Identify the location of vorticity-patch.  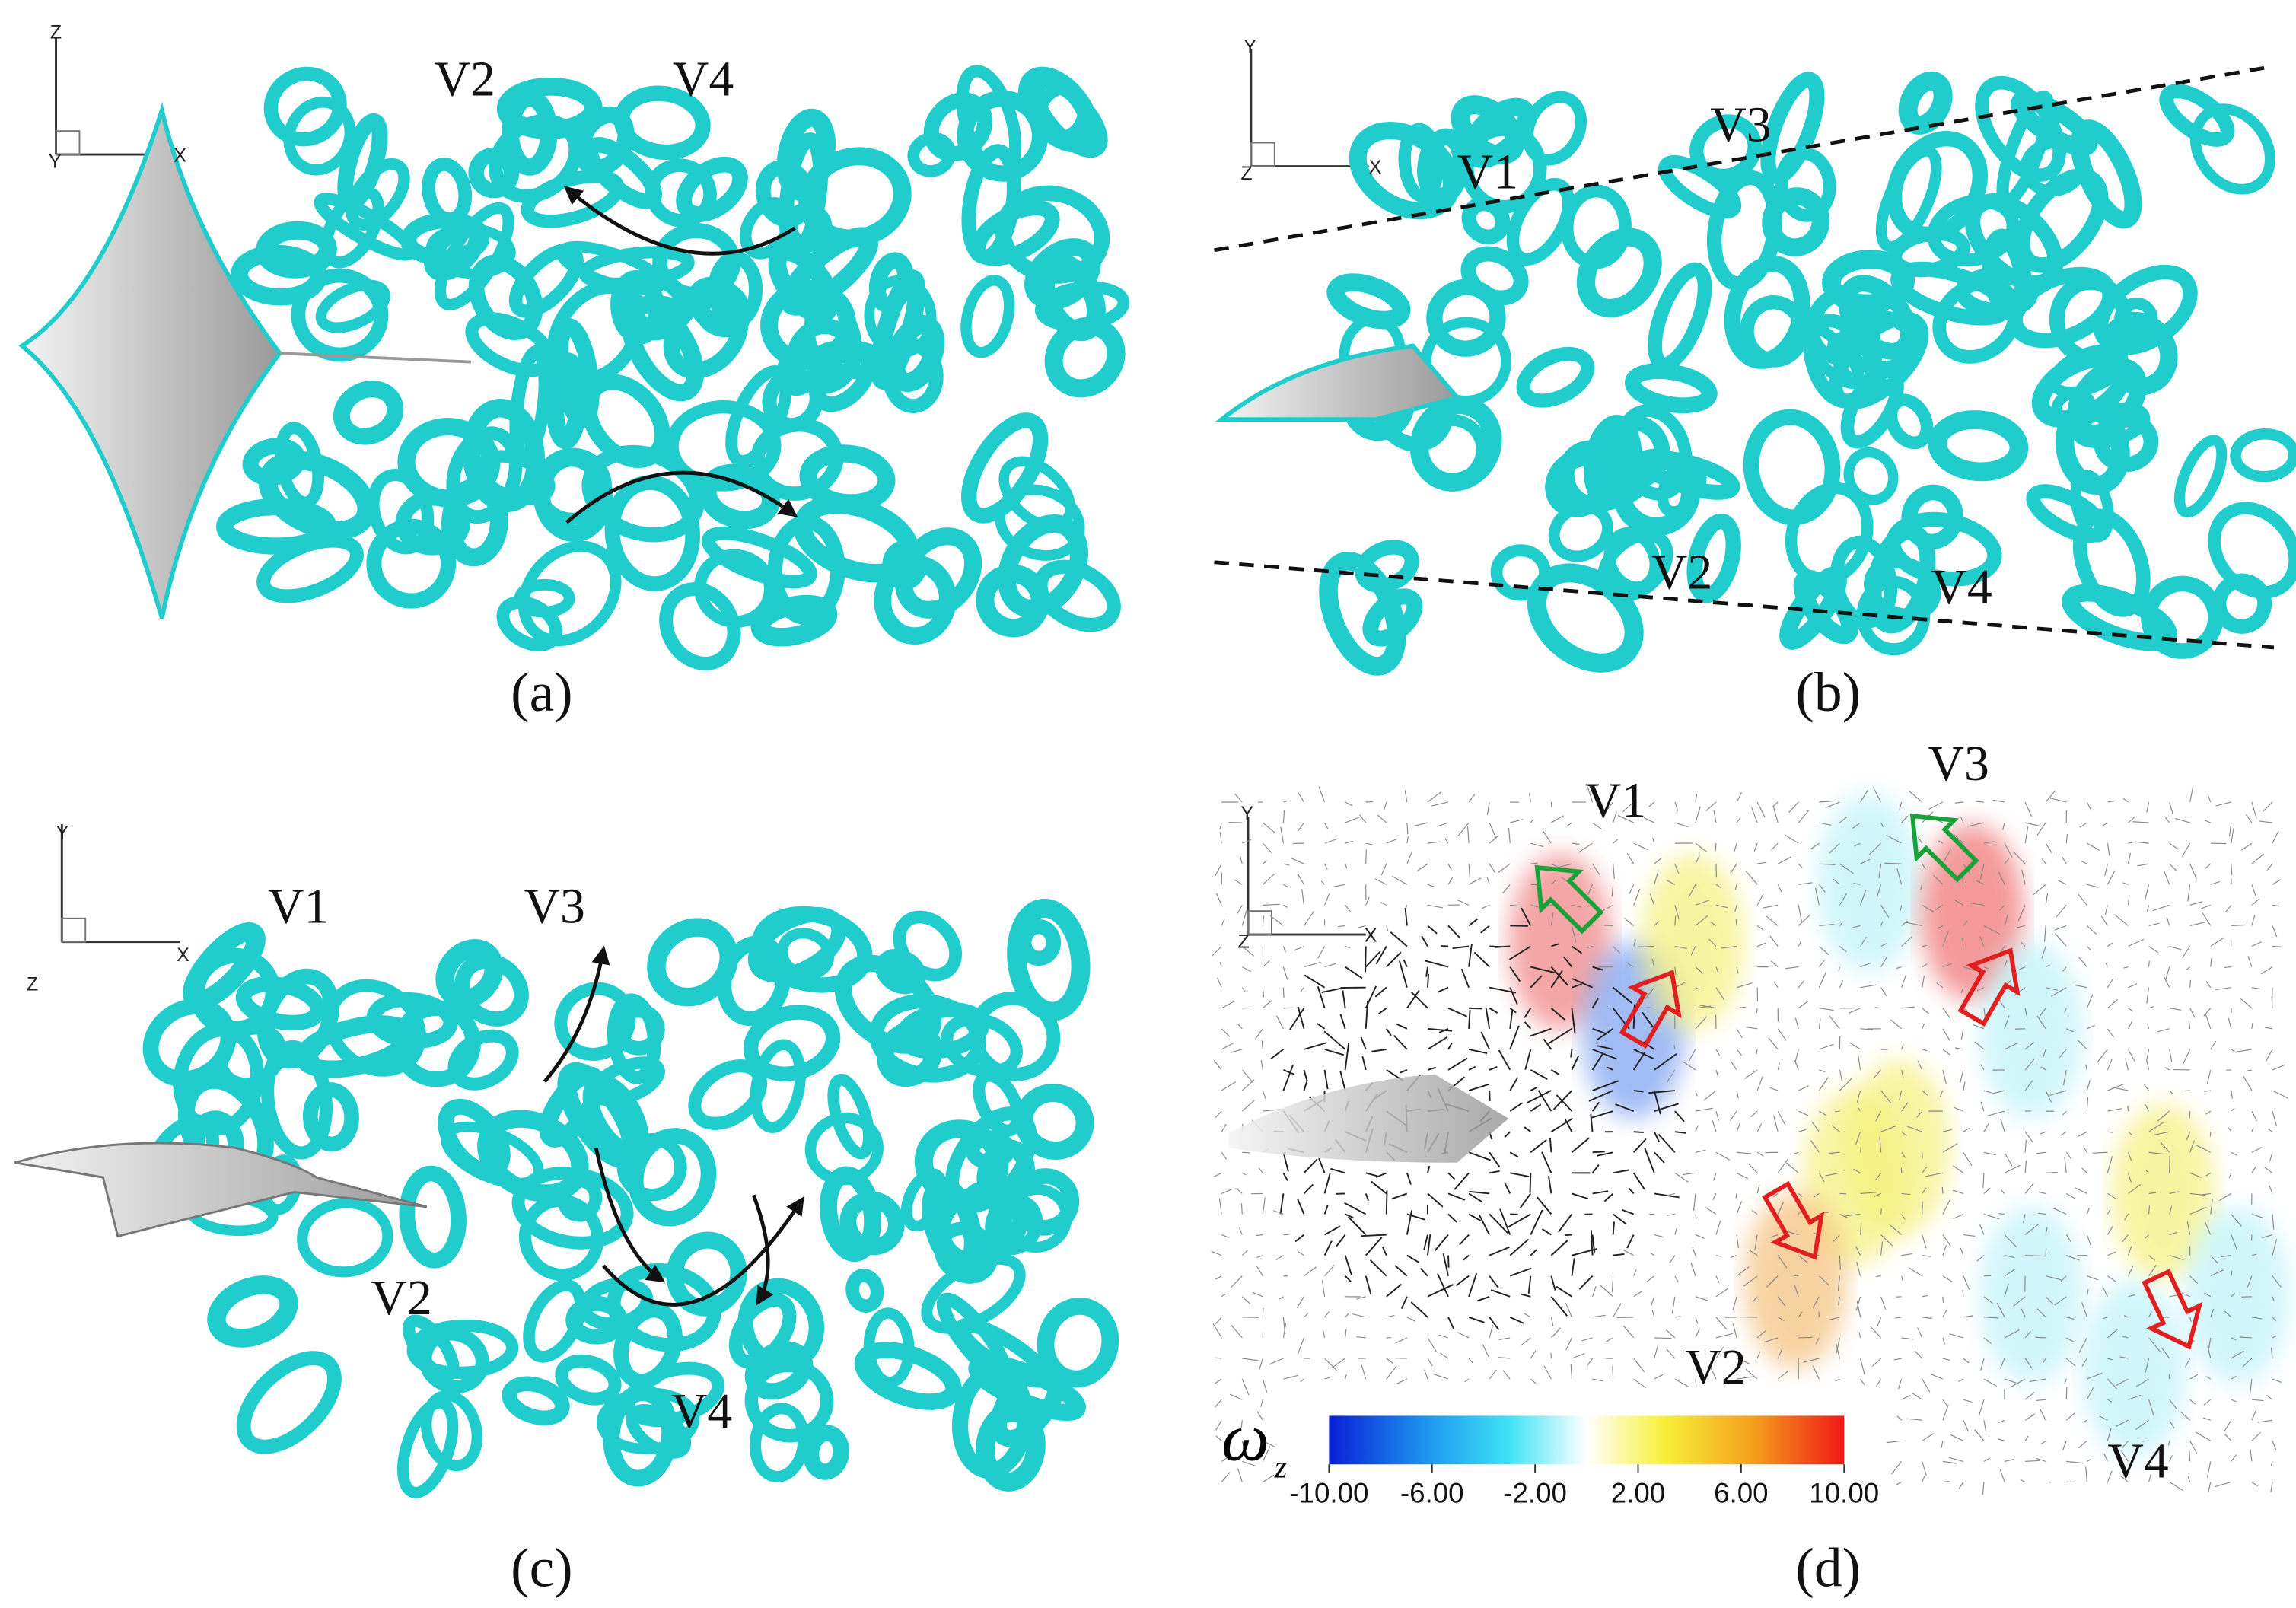
(1869, 883).